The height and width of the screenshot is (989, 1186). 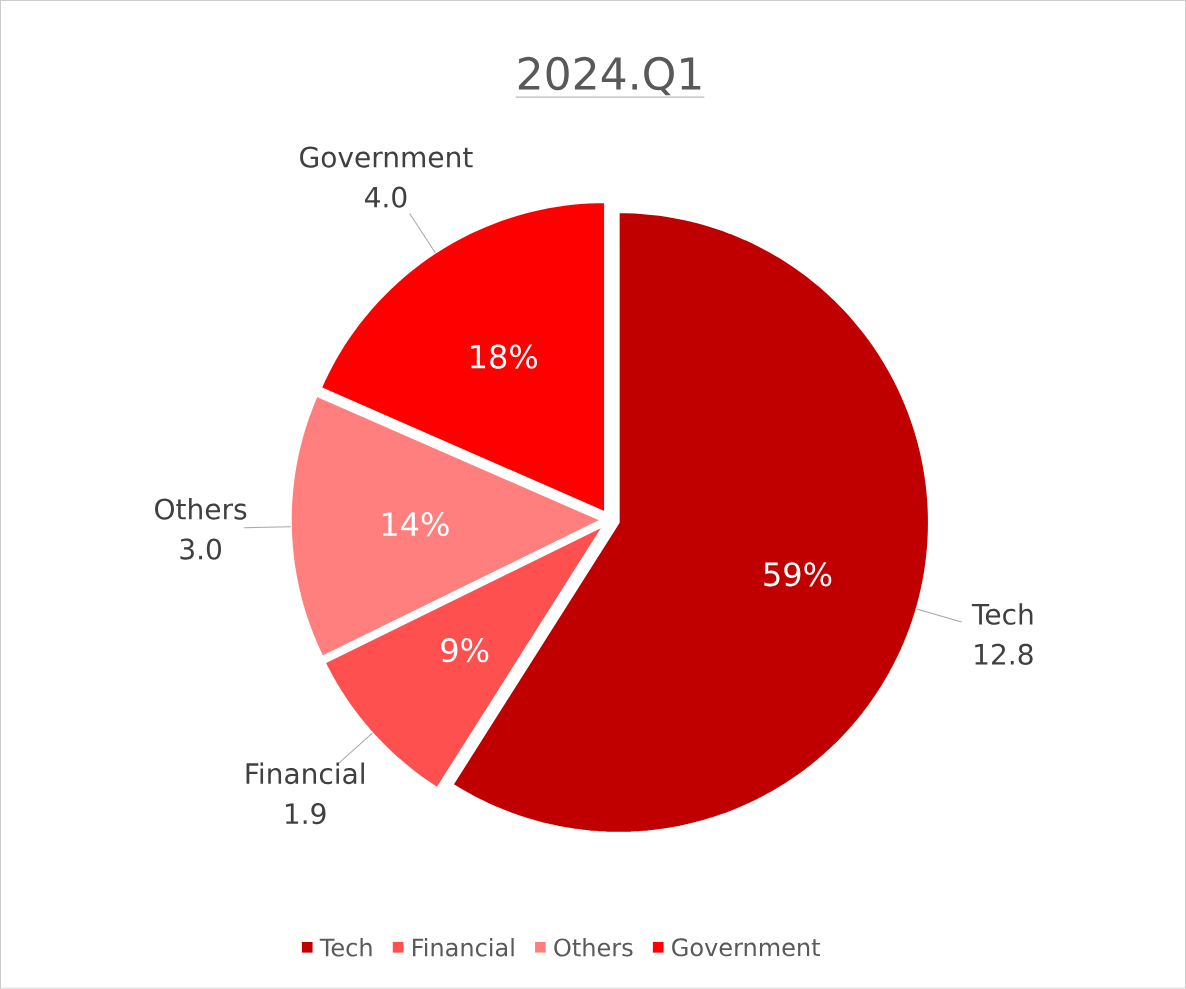 What do you see at coordinates (200, 549) in the screenshot?
I see `data-label: 3.0` at bounding box center [200, 549].